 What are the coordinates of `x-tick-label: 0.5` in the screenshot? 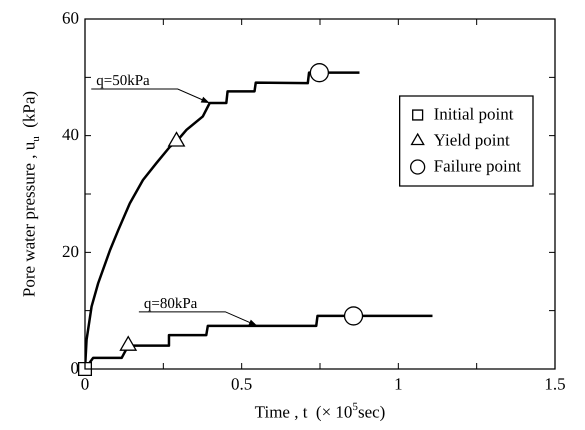 It's located at (241, 384).